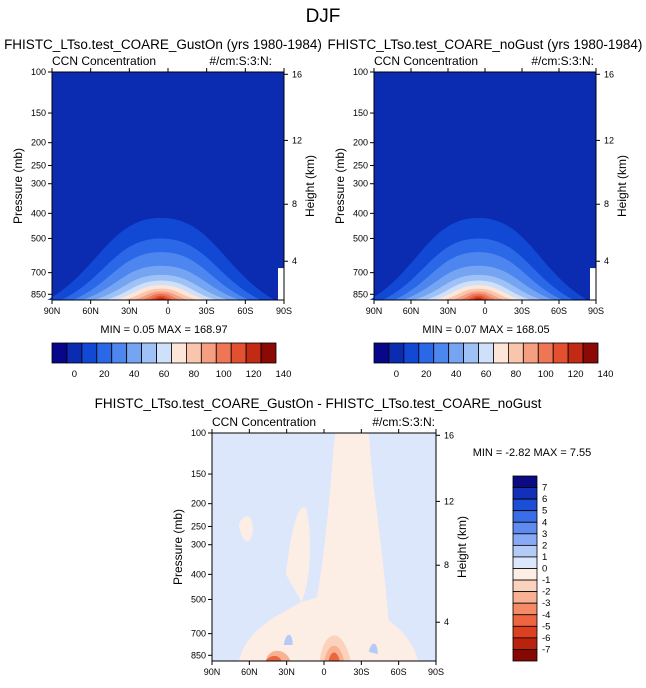 The image size is (646, 688). What do you see at coordinates (163, 330) in the screenshot?
I see `stats-label: MIN = 0.05 MAX = 168.97` at bounding box center [163, 330].